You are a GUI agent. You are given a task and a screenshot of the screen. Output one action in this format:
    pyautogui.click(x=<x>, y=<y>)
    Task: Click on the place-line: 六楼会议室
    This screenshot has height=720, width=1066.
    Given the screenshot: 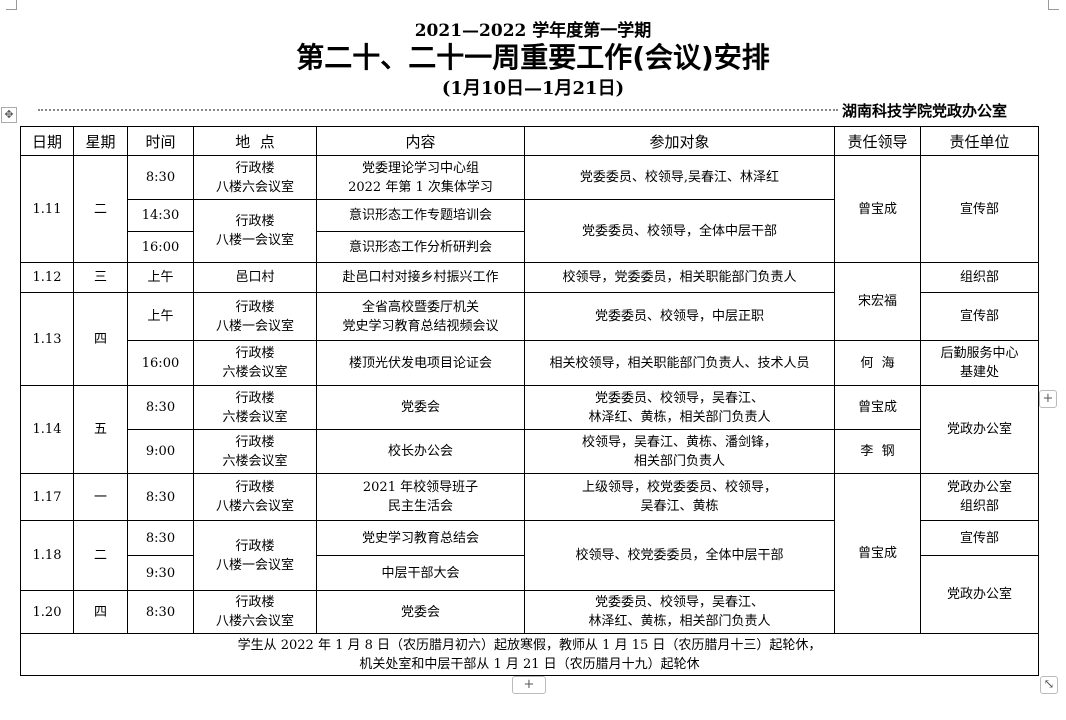 What is the action you would take?
    pyautogui.click(x=255, y=461)
    